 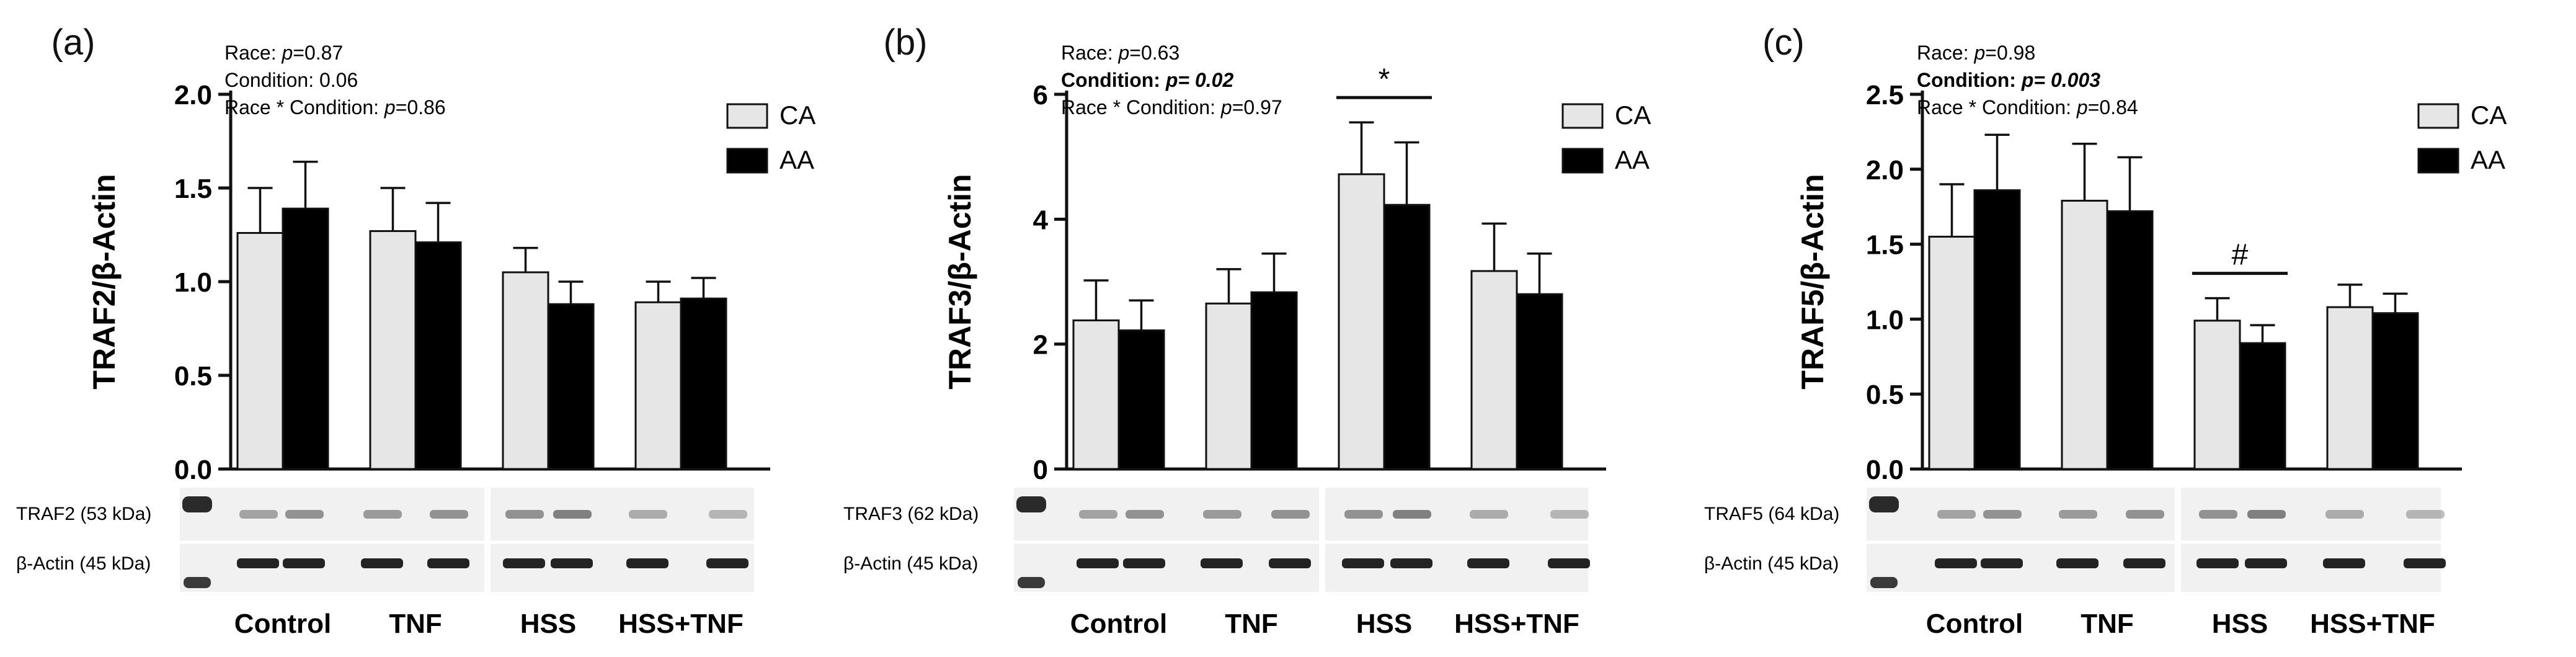 I want to click on bar-aa-tnf, so click(x=438, y=355).